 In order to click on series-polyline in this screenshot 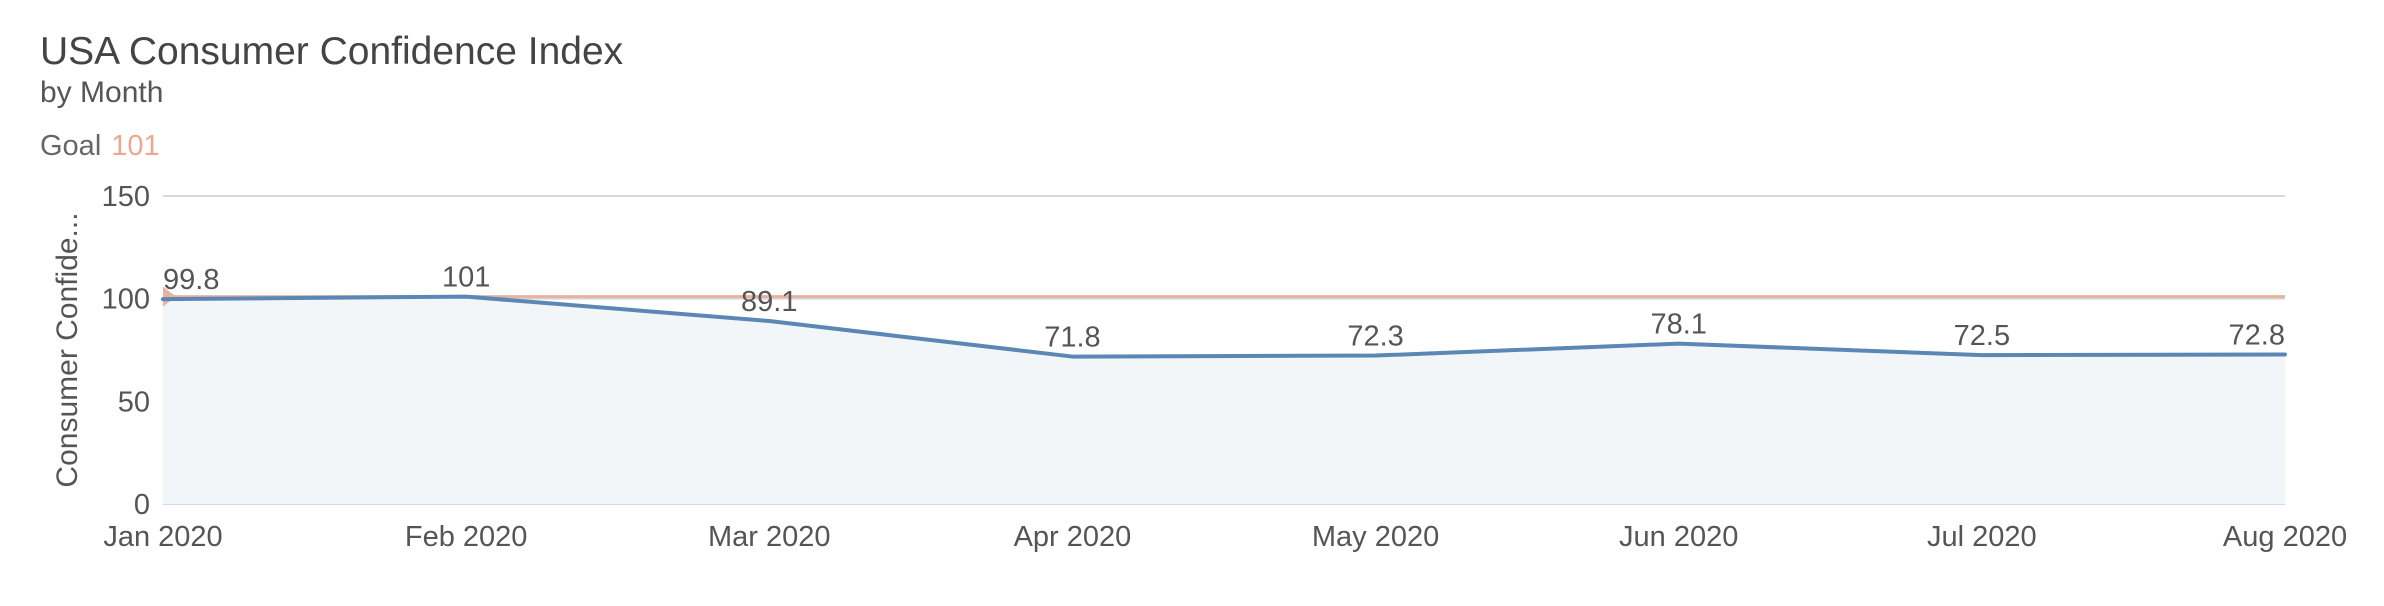, I will do `click(1224, 326)`.